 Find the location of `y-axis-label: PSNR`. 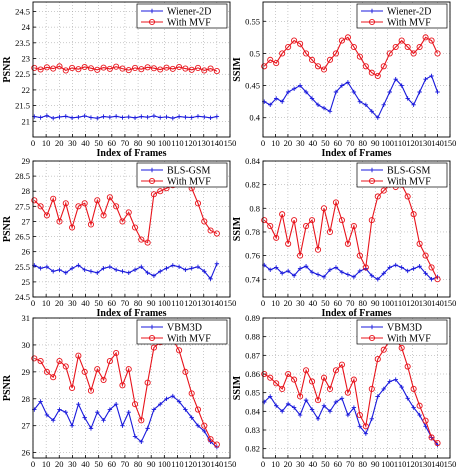

y-axis-label: PSNR is located at coordinates (7, 228).